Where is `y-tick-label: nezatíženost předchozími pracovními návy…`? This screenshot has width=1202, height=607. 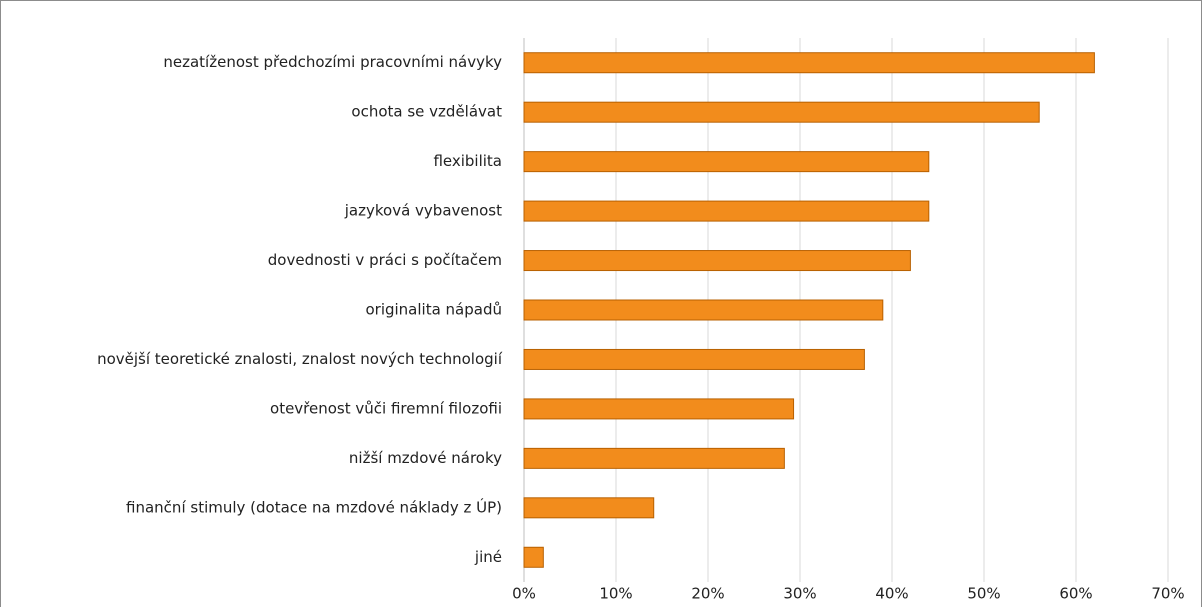 y-tick-label: nezatíženost předchozími pracovními návy… is located at coordinates (332, 62).